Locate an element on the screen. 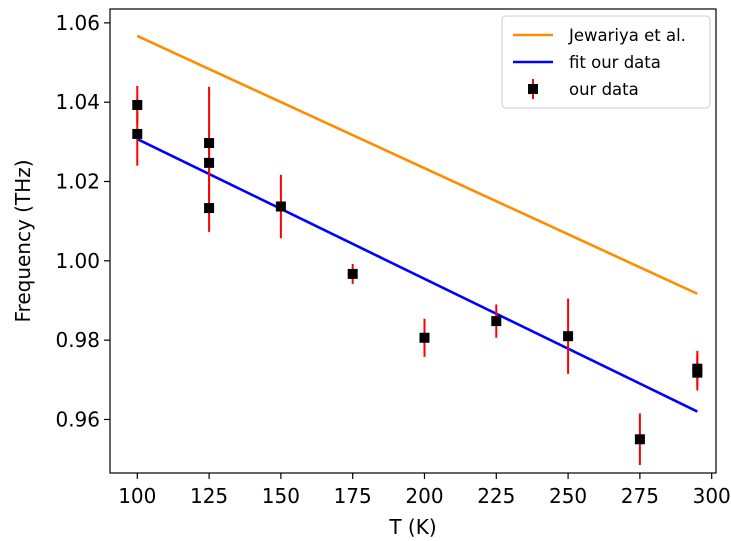  x-tick-label: 100 is located at coordinates (137, 496).